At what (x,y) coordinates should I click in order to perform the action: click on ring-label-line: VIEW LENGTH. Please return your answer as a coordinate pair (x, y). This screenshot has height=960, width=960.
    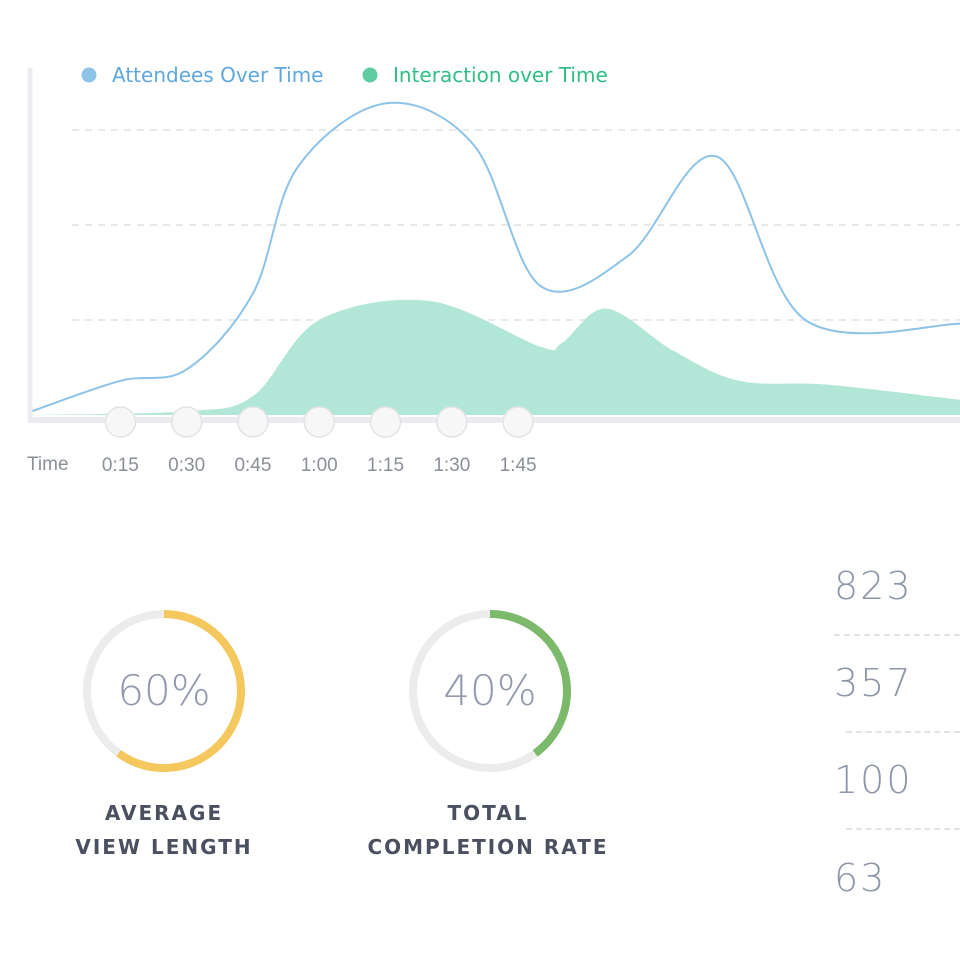
    Looking at the image, I should click on (164, 847).